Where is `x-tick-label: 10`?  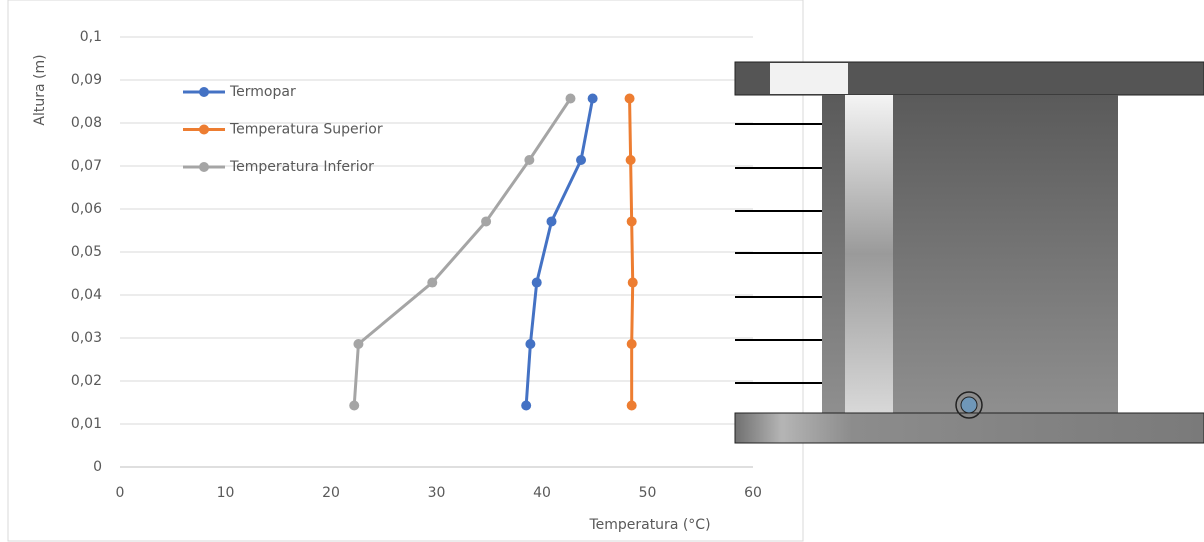
x-tick-label: 10 is located at coordinates (226, 493).